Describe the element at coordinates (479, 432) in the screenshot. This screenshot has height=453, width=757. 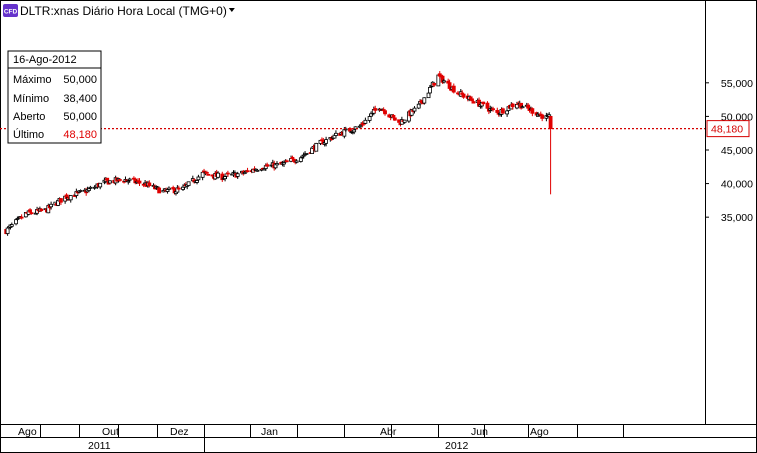
I see `month-label: Jun` at that location.